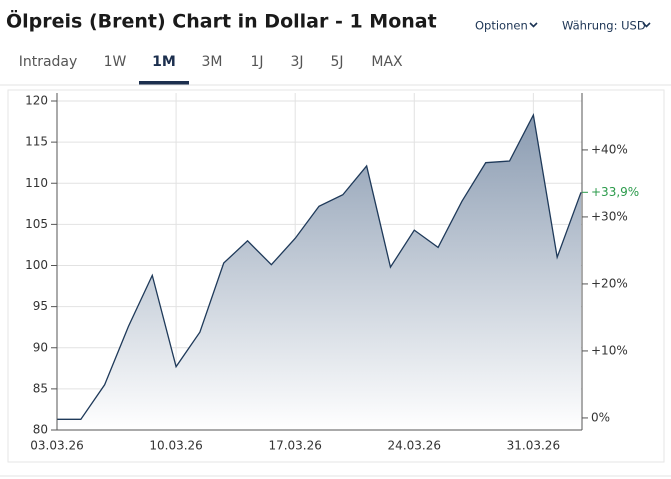 Image resolution: width=671 pixels, height=479 pixels. What do you see at coordinates (40, 347) in the screenshot?
I see `y-tick-label: 90` at bounding box center [40, 347].